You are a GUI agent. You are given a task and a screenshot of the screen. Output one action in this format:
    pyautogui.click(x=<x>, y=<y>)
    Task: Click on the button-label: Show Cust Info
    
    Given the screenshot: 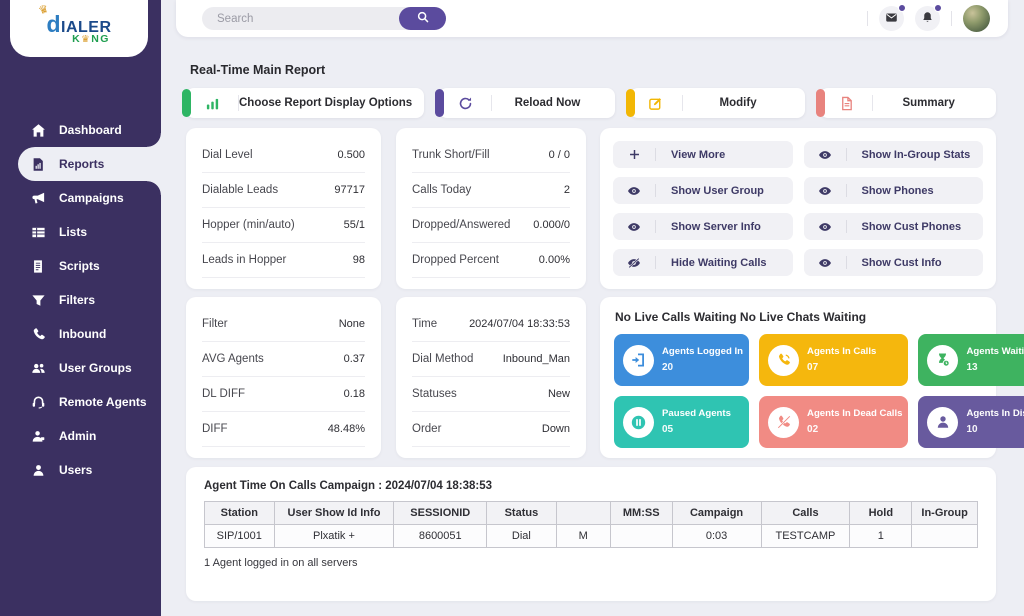 What is the action you would take?
    pyautogui.click(x=901, y=262)
    